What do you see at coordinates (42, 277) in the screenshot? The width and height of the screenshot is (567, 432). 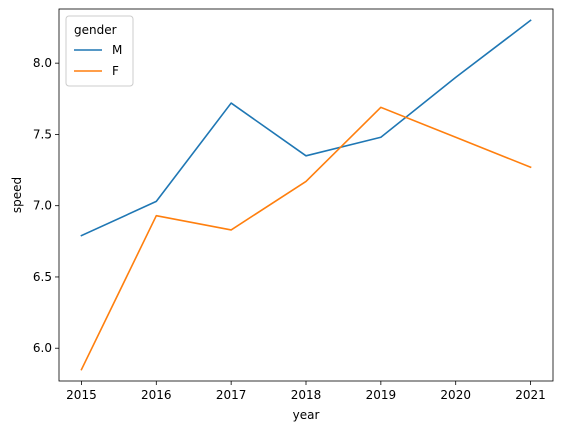 I see `y-tick-label: 6.5` at bounding box center [42, 277].